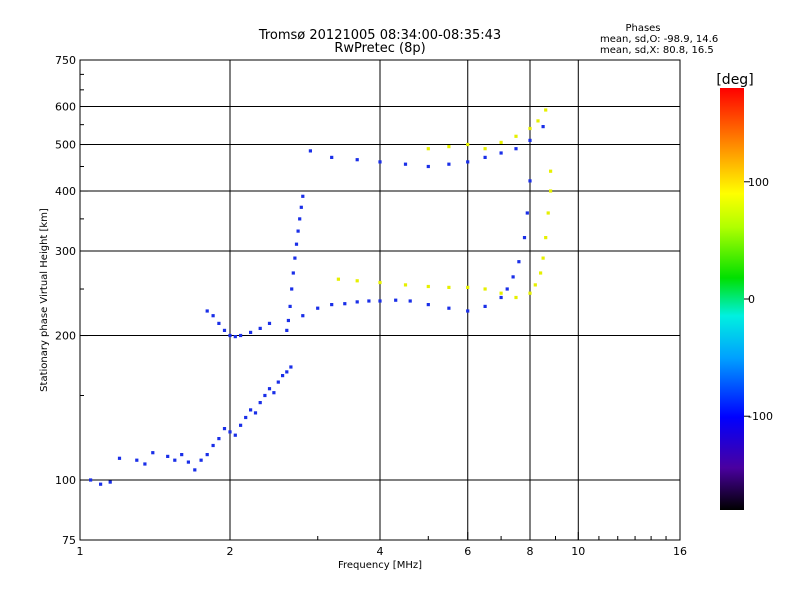 The height and width of the screenshot is (600, 800). What do you see at coordinates (65, 336) in the screenshot?
I see `y-tick-label-2: 200` at bounding box center [65, 336].